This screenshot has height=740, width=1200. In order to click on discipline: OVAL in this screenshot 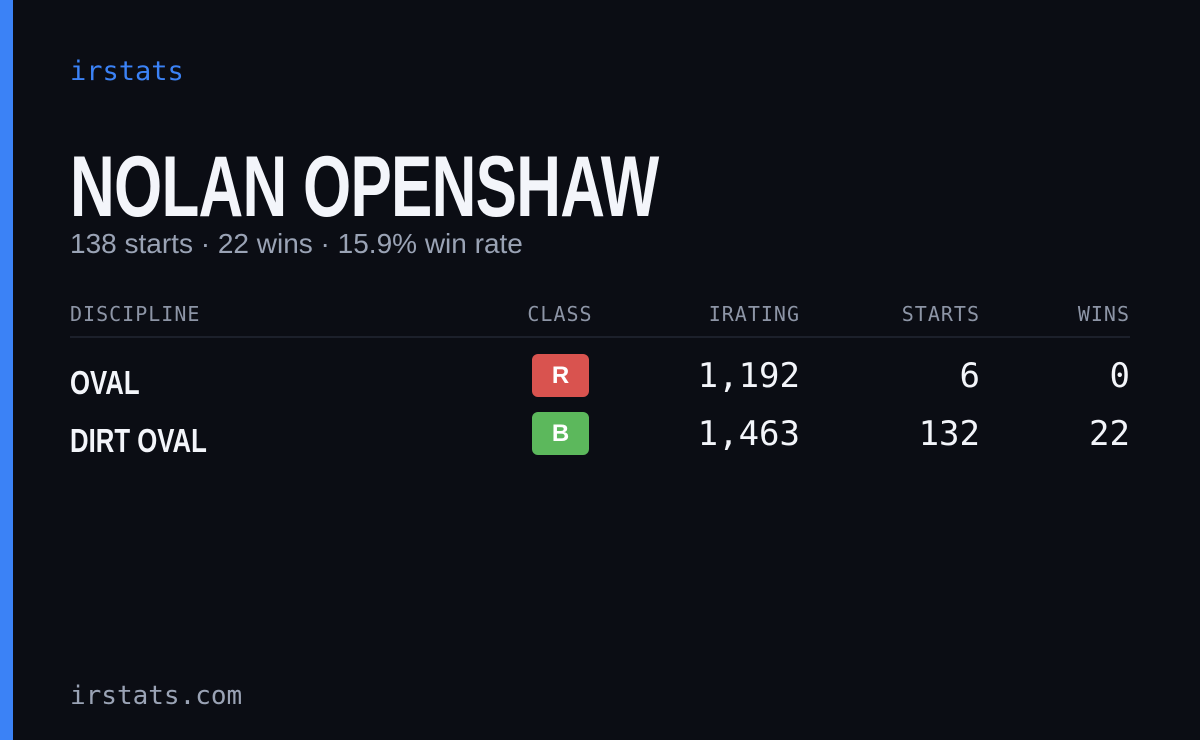, I will do `click(105, 382)`.